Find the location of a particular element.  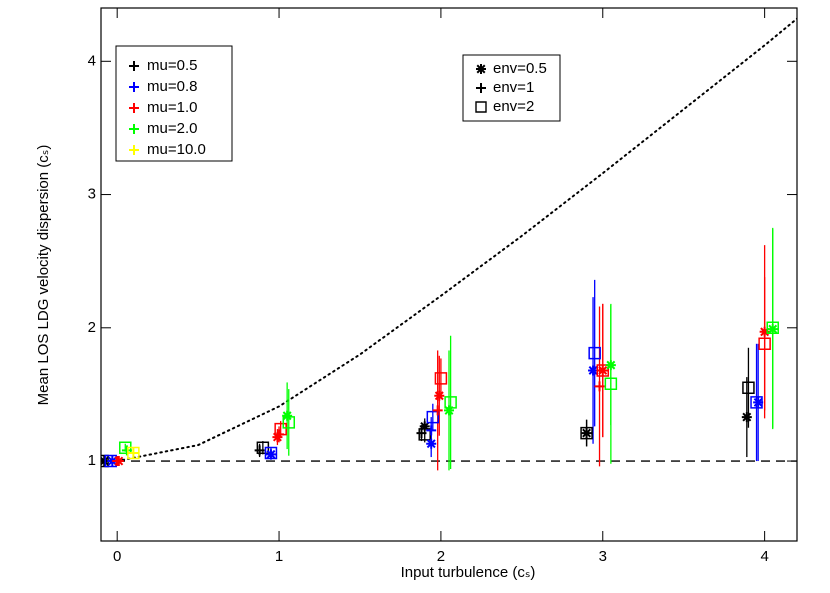

y-tick-label: 1 is located at coordinates (92, 460).